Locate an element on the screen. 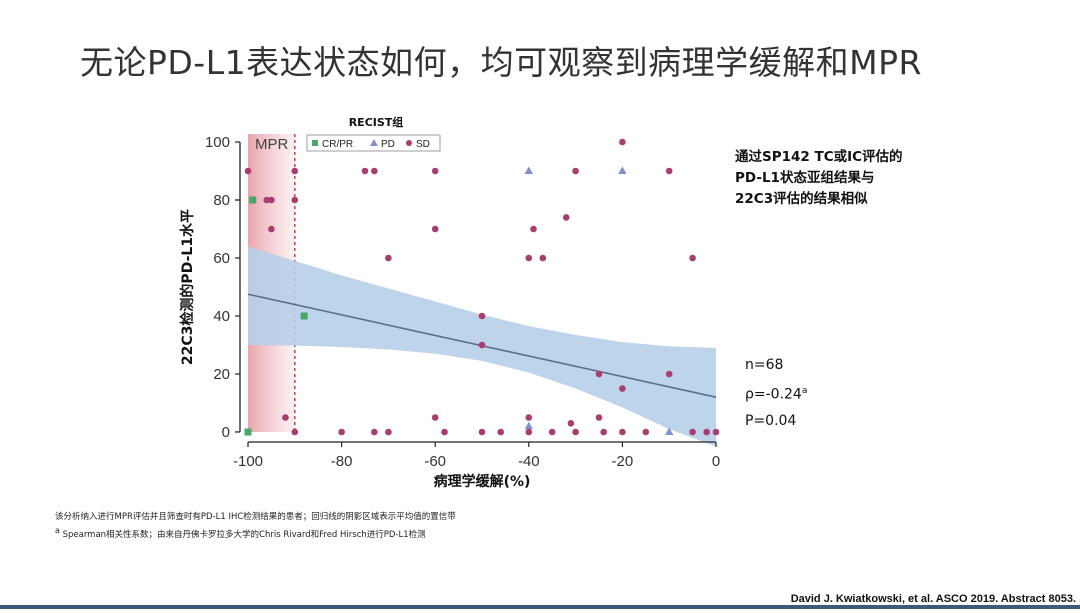  legend-marker-pd is located at coordinates (374, 142).